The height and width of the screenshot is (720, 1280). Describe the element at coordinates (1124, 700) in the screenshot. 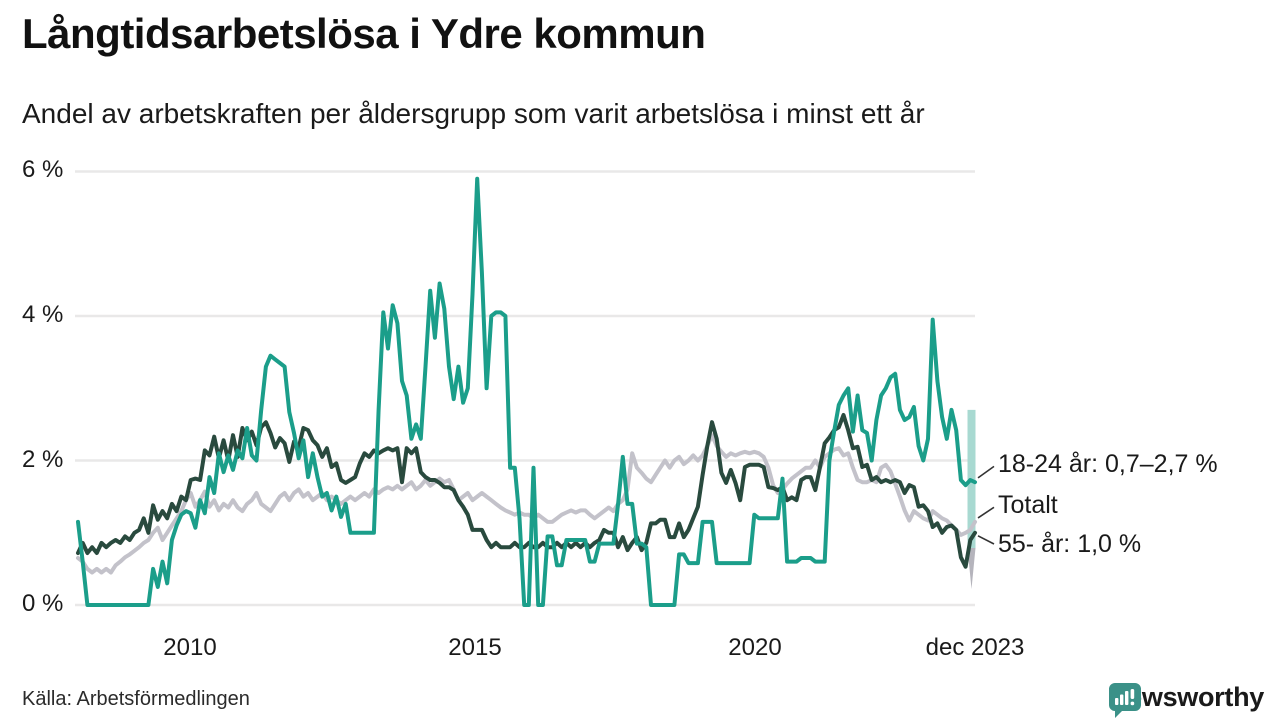

I see `newsworthy-logo-icon` at that location.